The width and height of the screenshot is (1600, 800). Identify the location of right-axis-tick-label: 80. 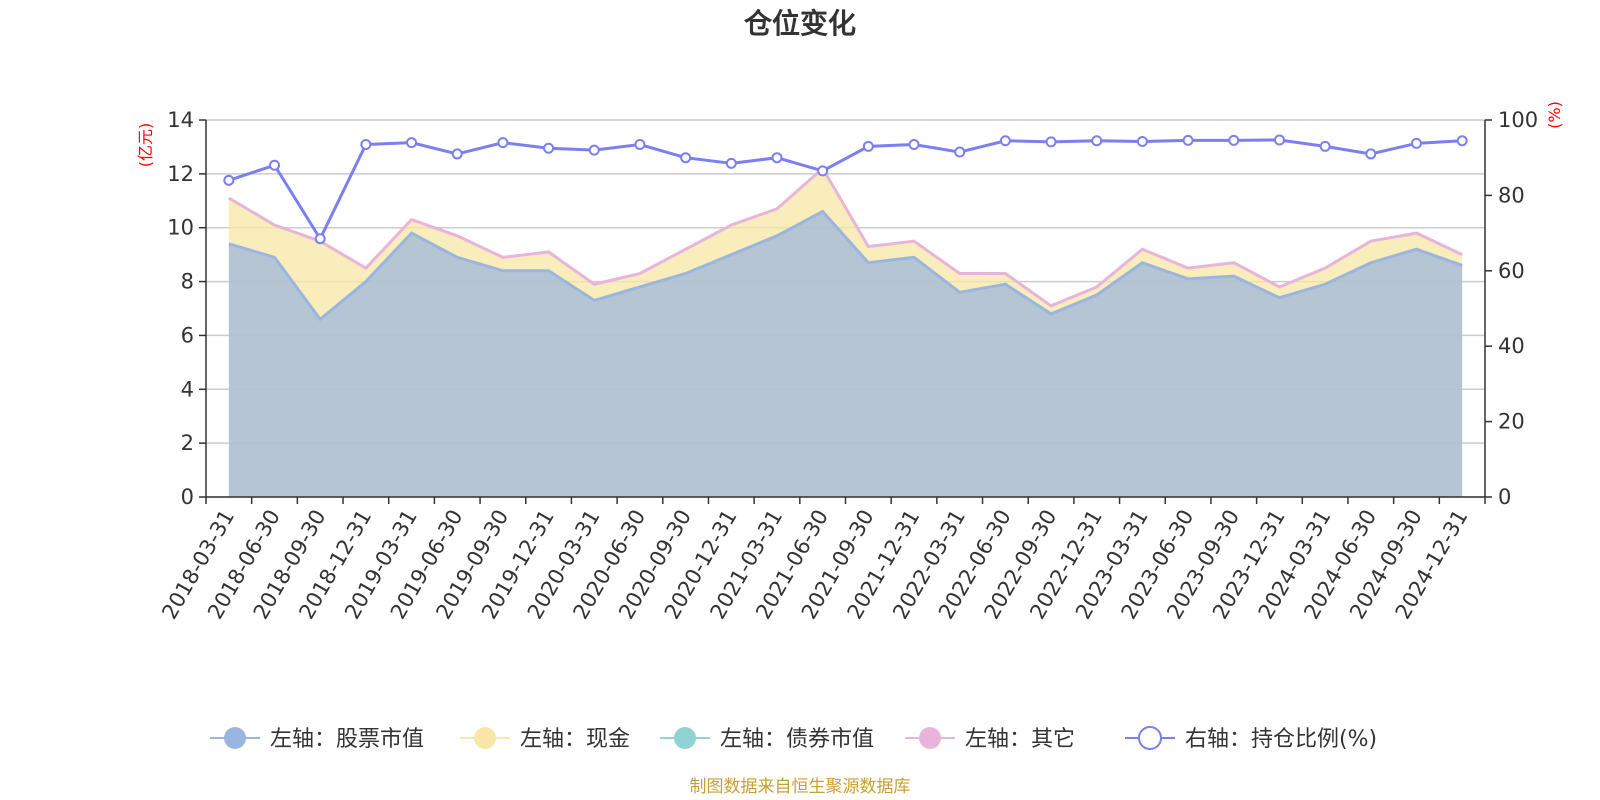
(1511, 195).